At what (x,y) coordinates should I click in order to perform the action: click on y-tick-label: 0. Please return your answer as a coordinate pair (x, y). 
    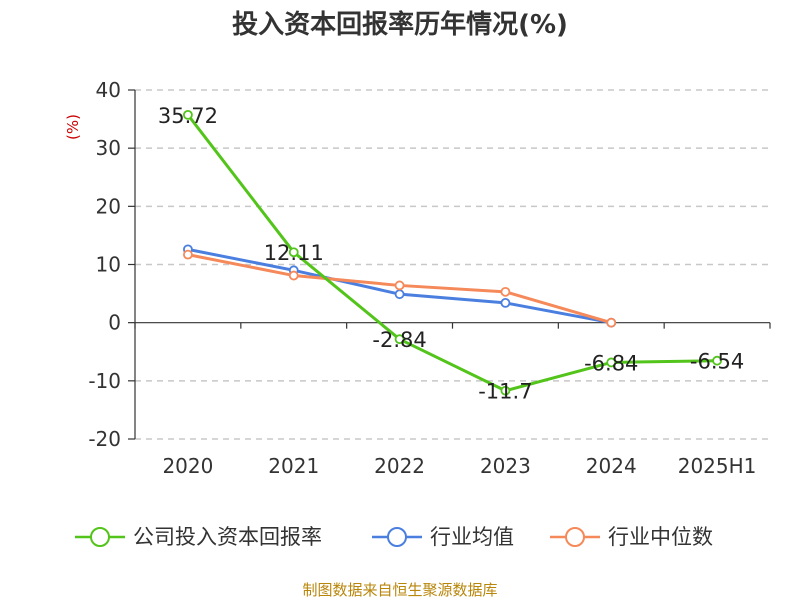
    Looking at the image, I should click on (114, 323).